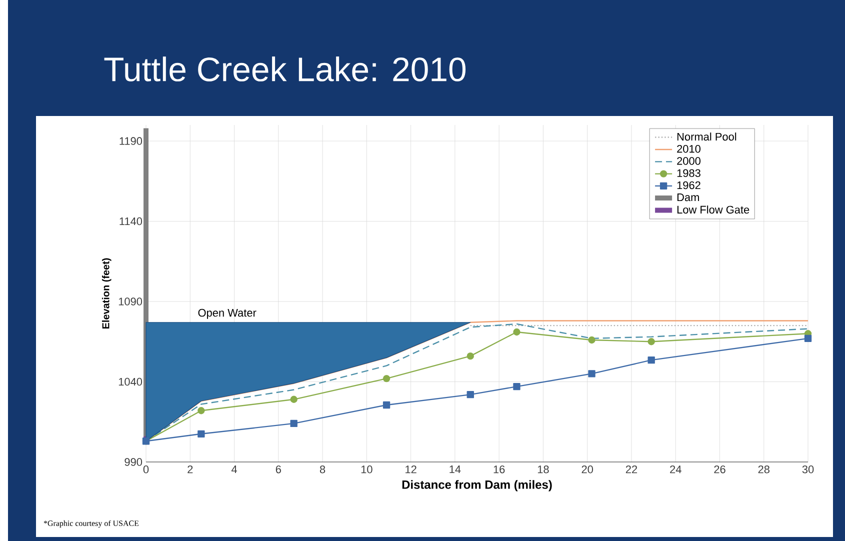 The image size is (845, 541). Describe the element at coordinates (366, 470) in the screenshot. I see `x-tick-label: 10` at that location.